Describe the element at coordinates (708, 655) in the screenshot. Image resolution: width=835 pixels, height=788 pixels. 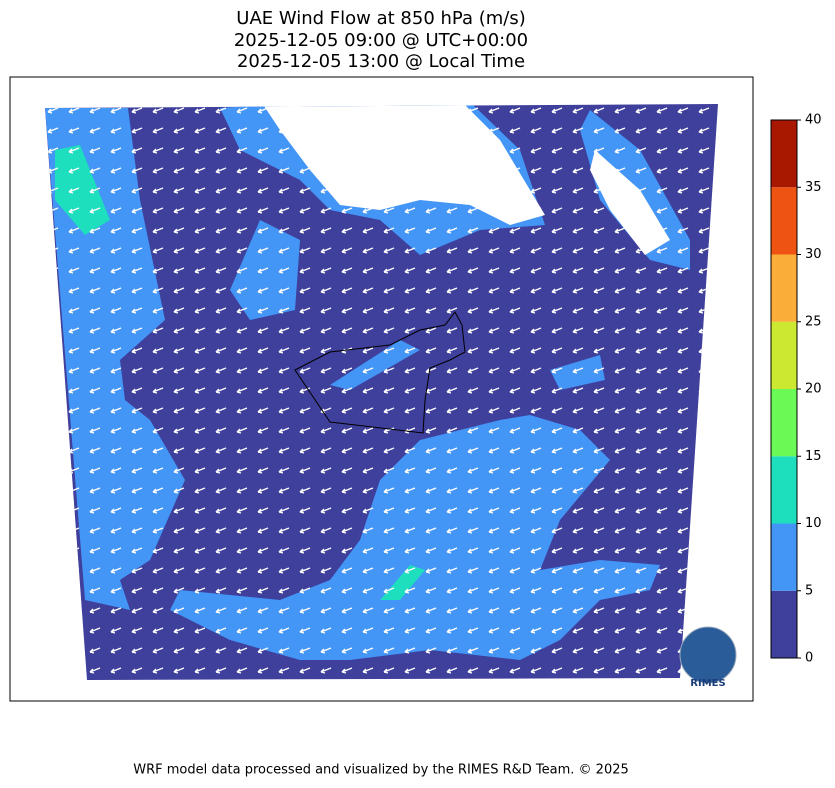
I see `logo` at that location.